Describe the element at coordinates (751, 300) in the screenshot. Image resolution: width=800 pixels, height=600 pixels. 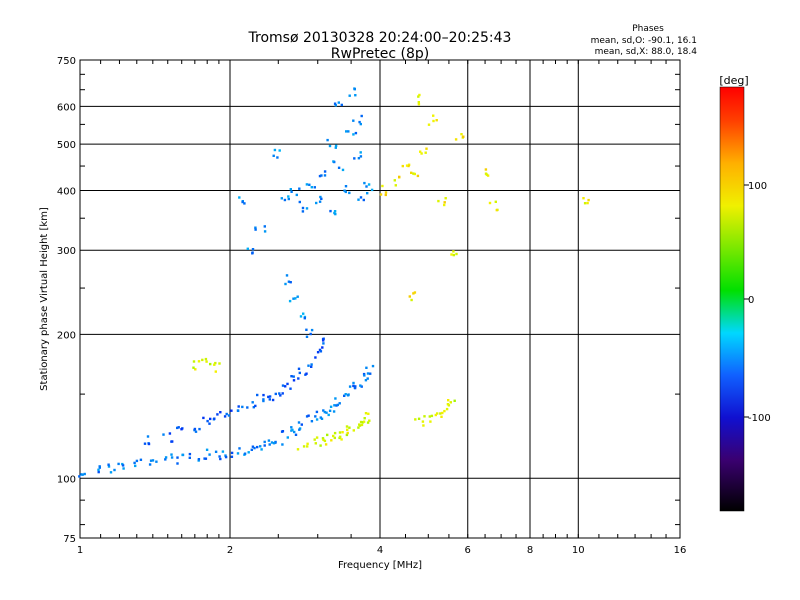
I see `colorbar-tick-0: 0` at that location.